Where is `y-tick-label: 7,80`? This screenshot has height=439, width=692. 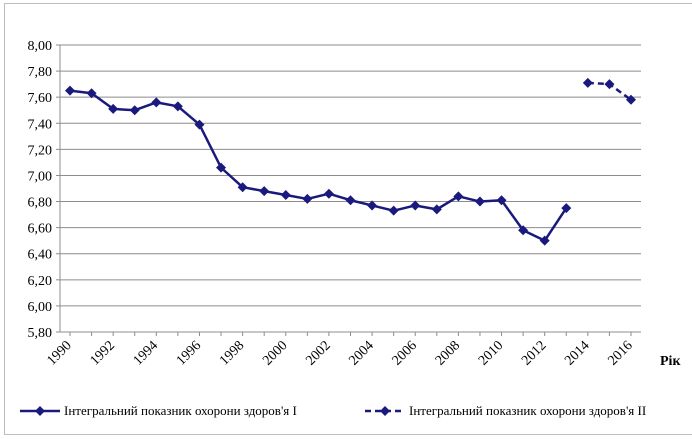 y-tick-label: 7,80 is located at coordinates (40, 72).